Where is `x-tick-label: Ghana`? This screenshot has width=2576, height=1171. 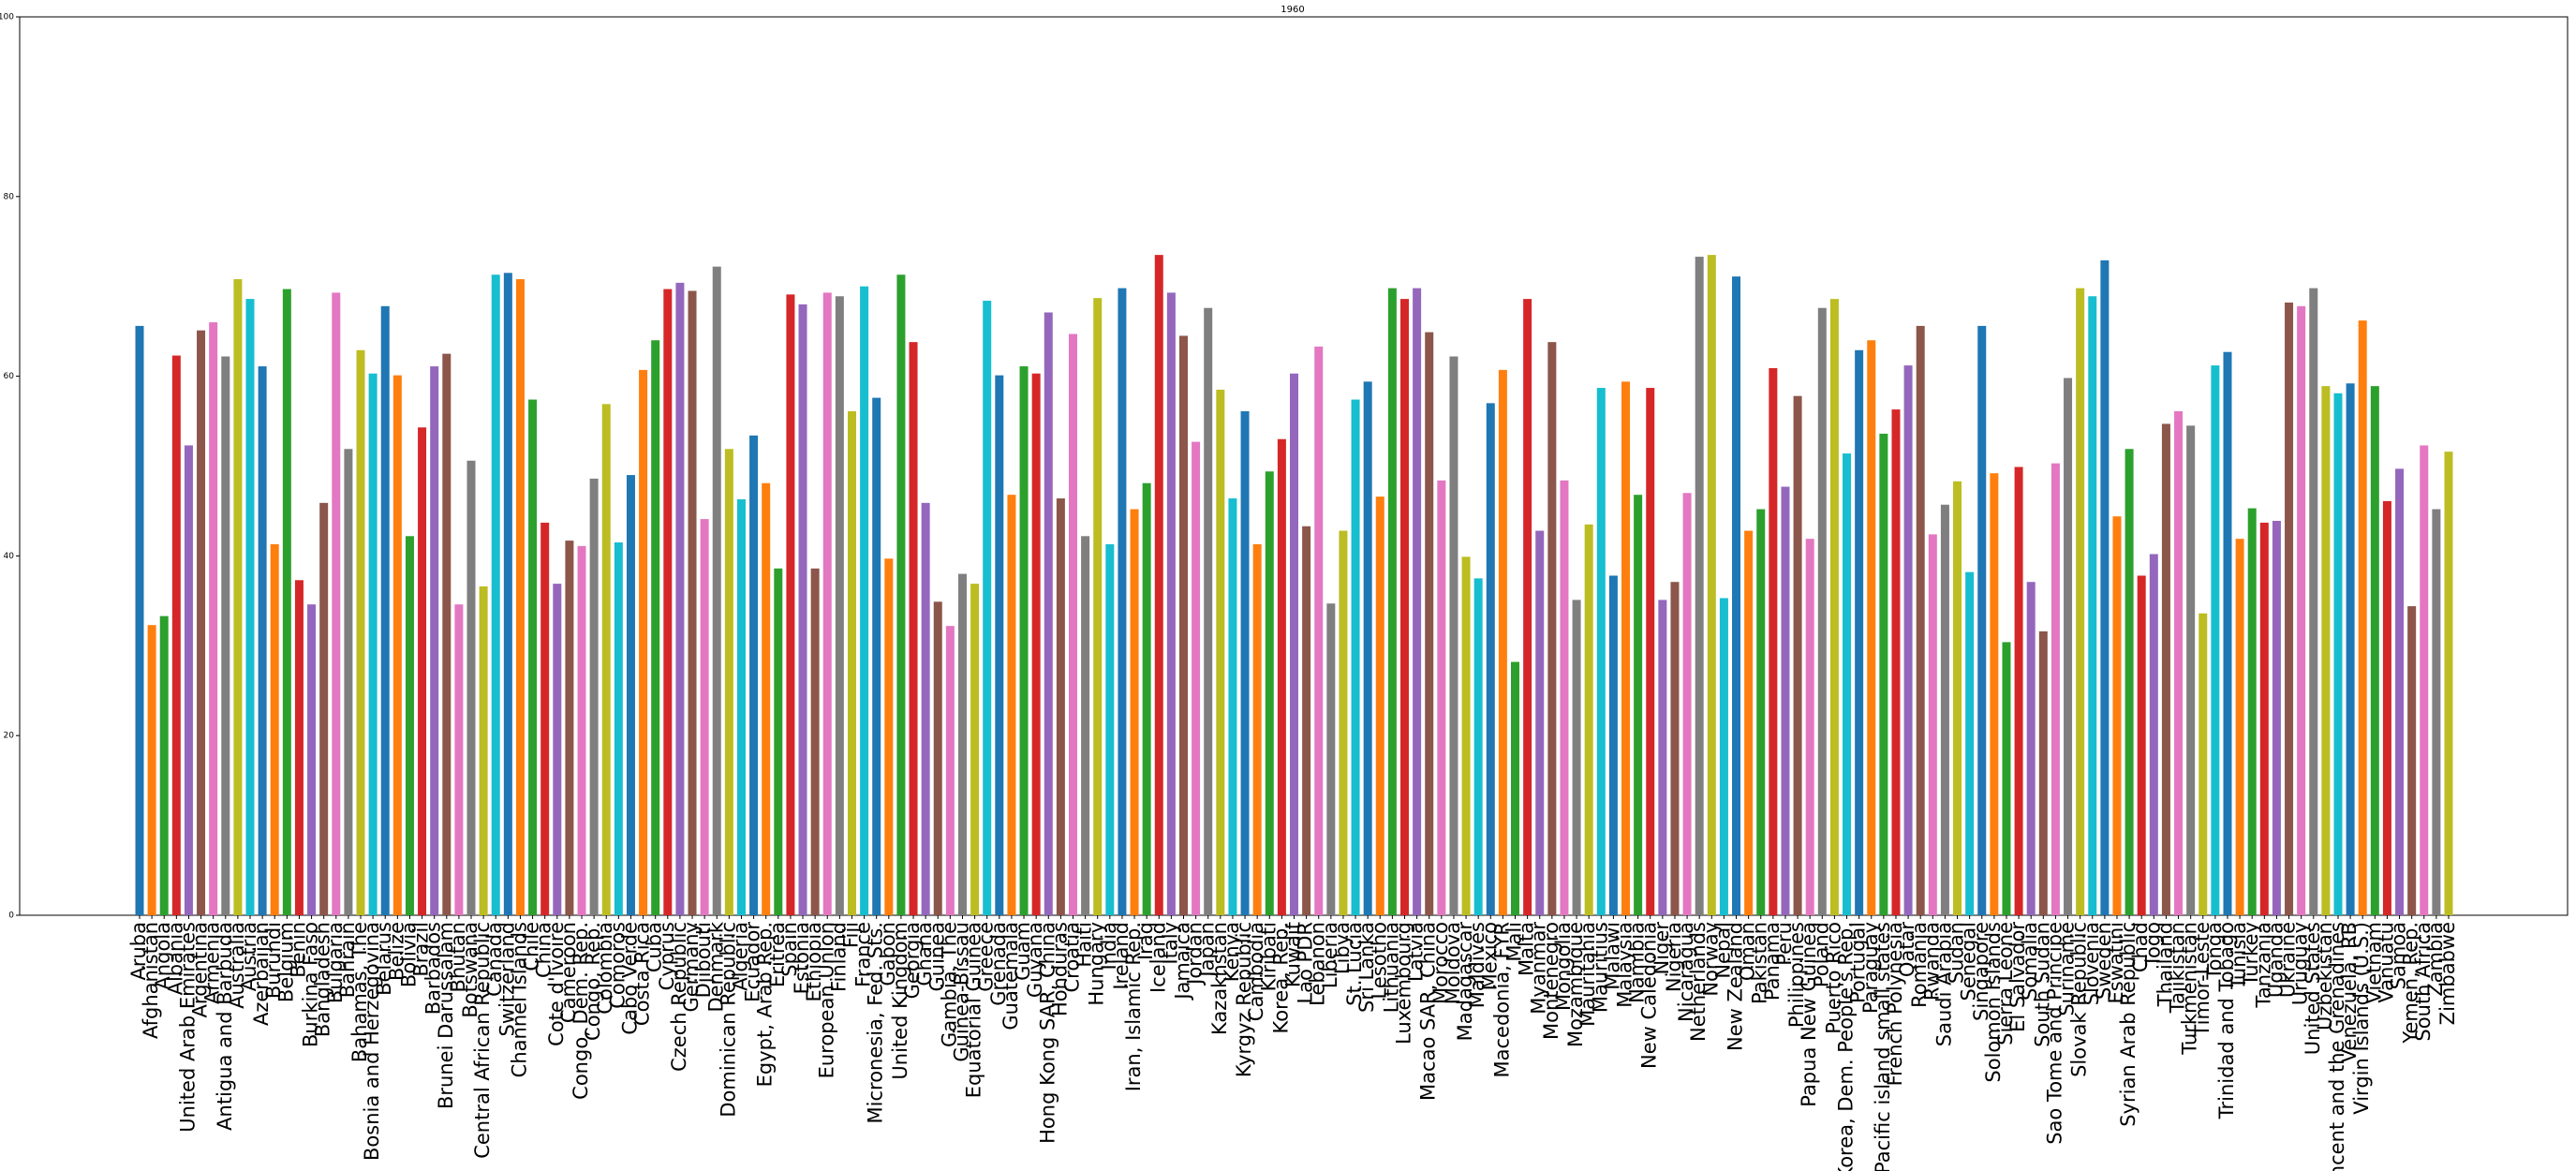 x-tick-label: Ghana is located at coordinates (925, 954).